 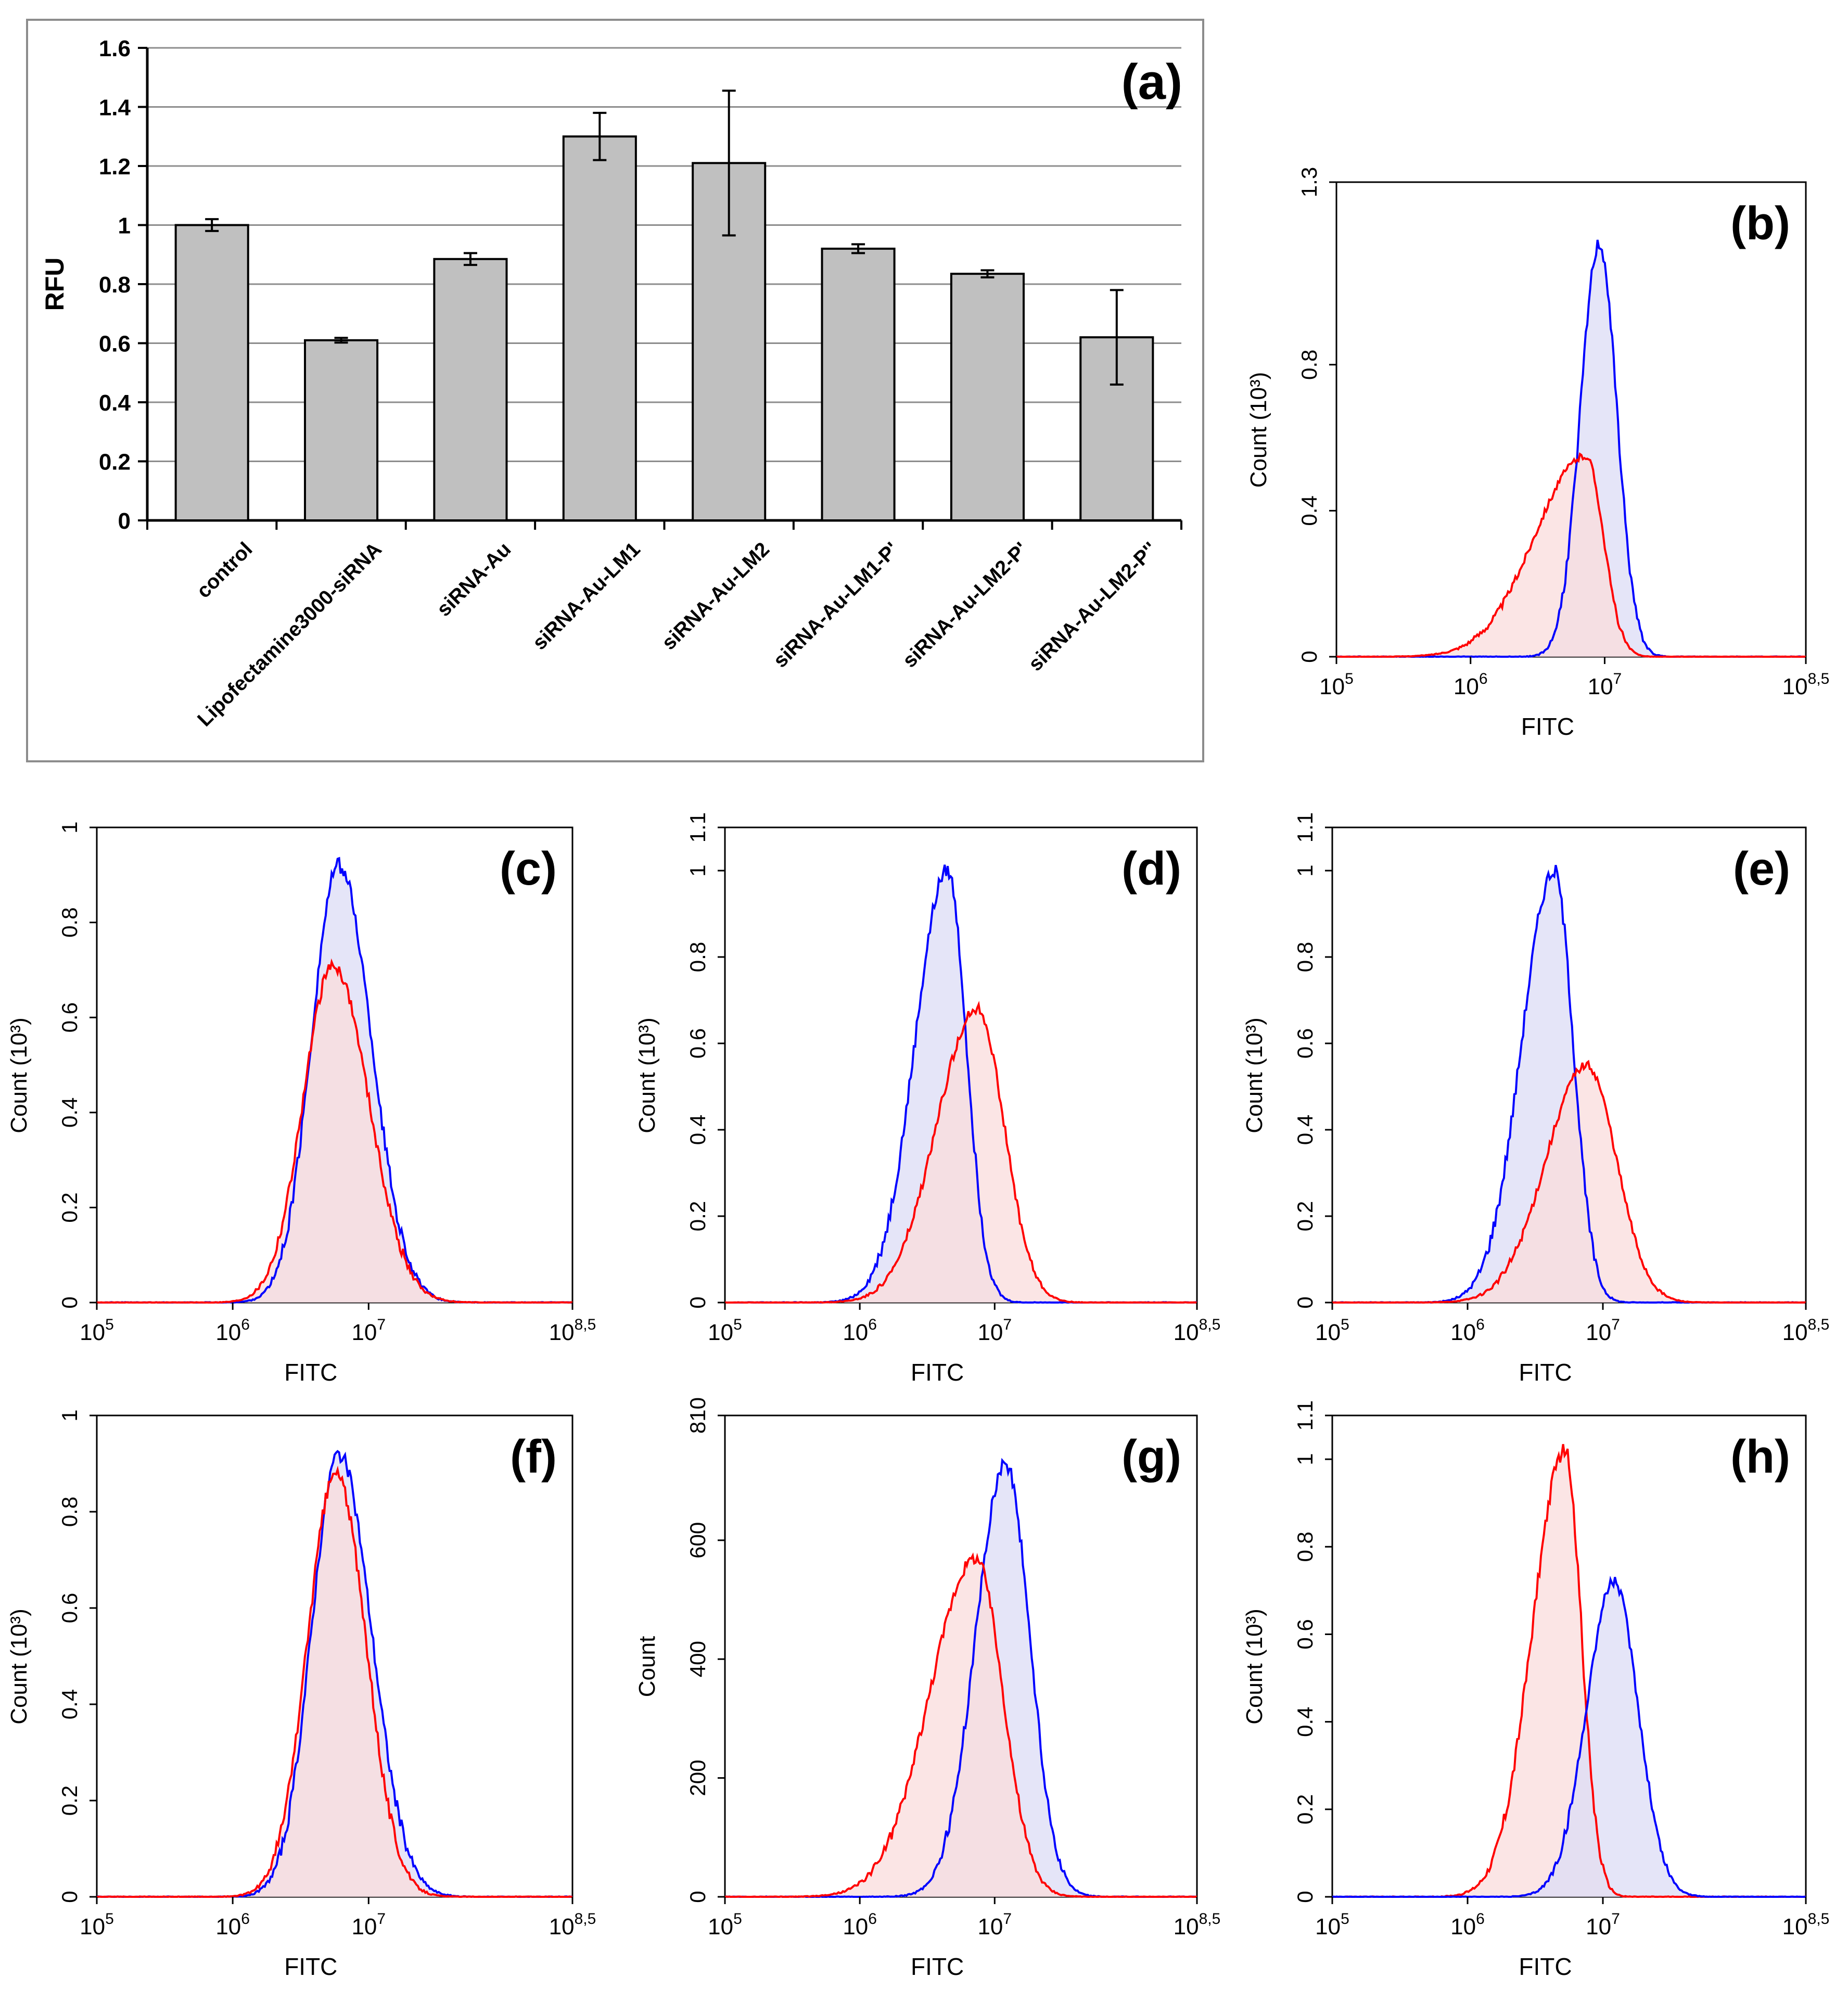 I want to click on y-axis-label: RFU, so click(x=54, y=284).